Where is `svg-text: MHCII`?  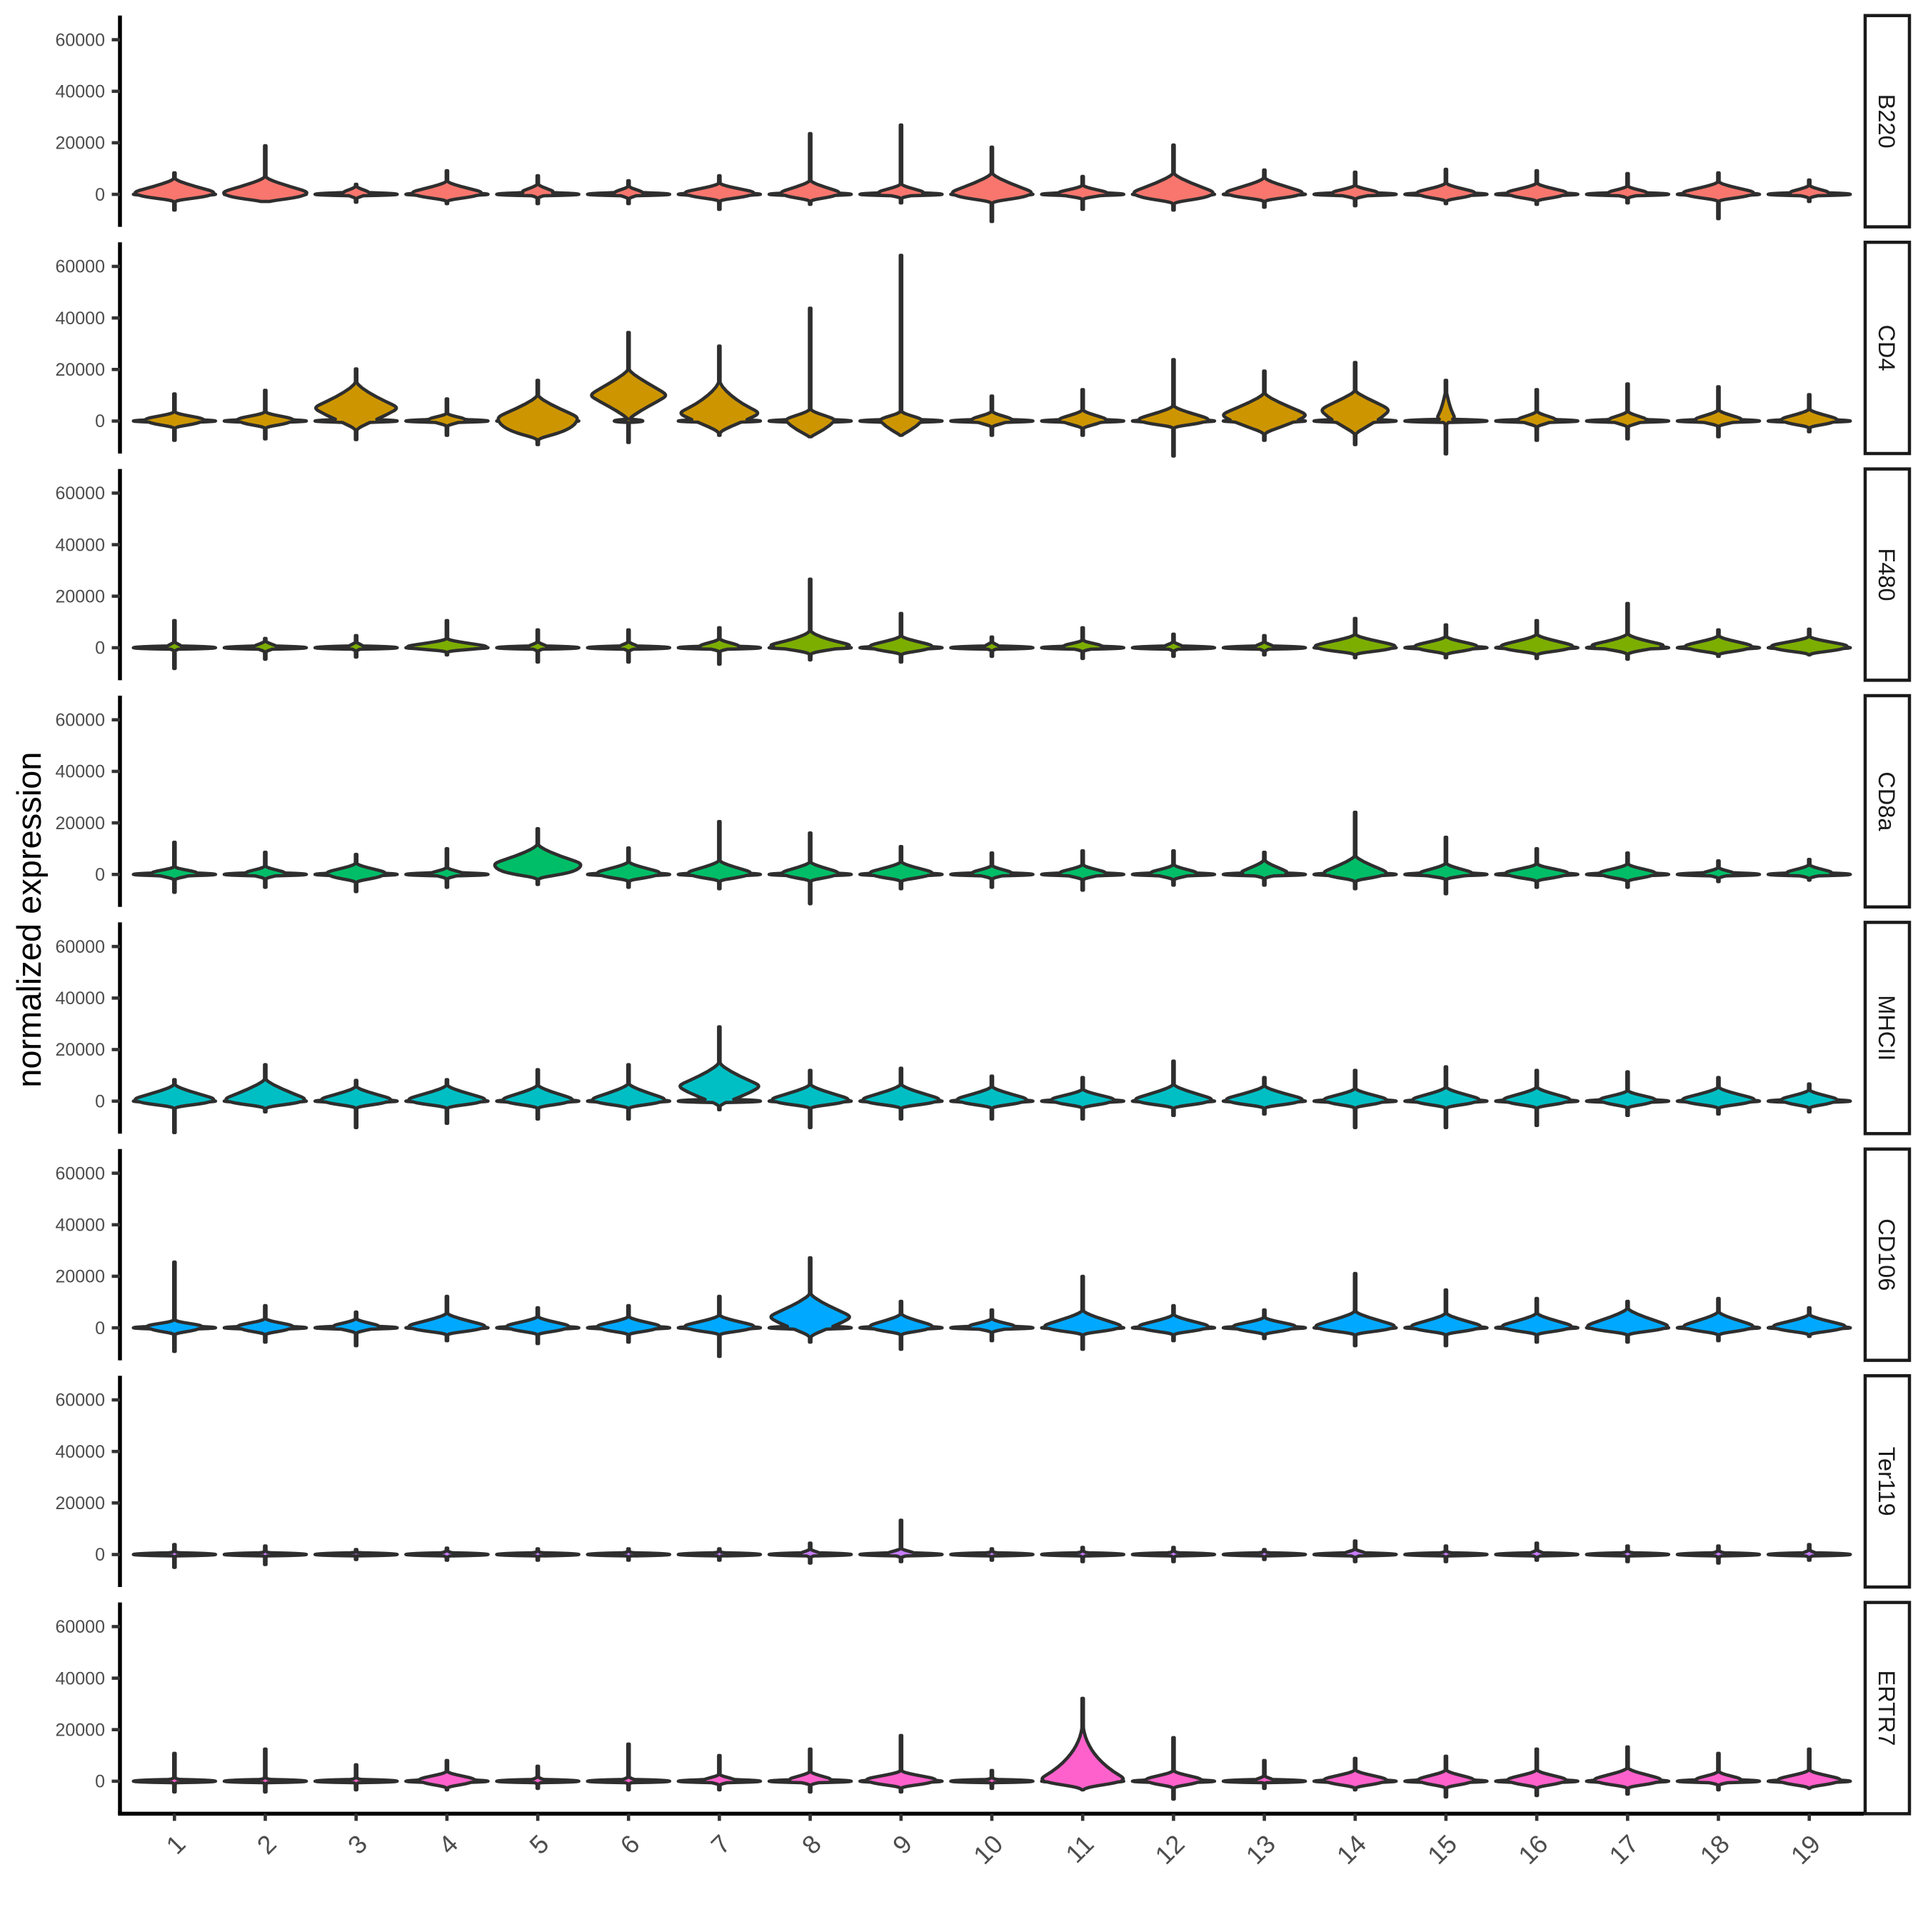 svg-text: MHCII is located at coordinates (1886, 1028).